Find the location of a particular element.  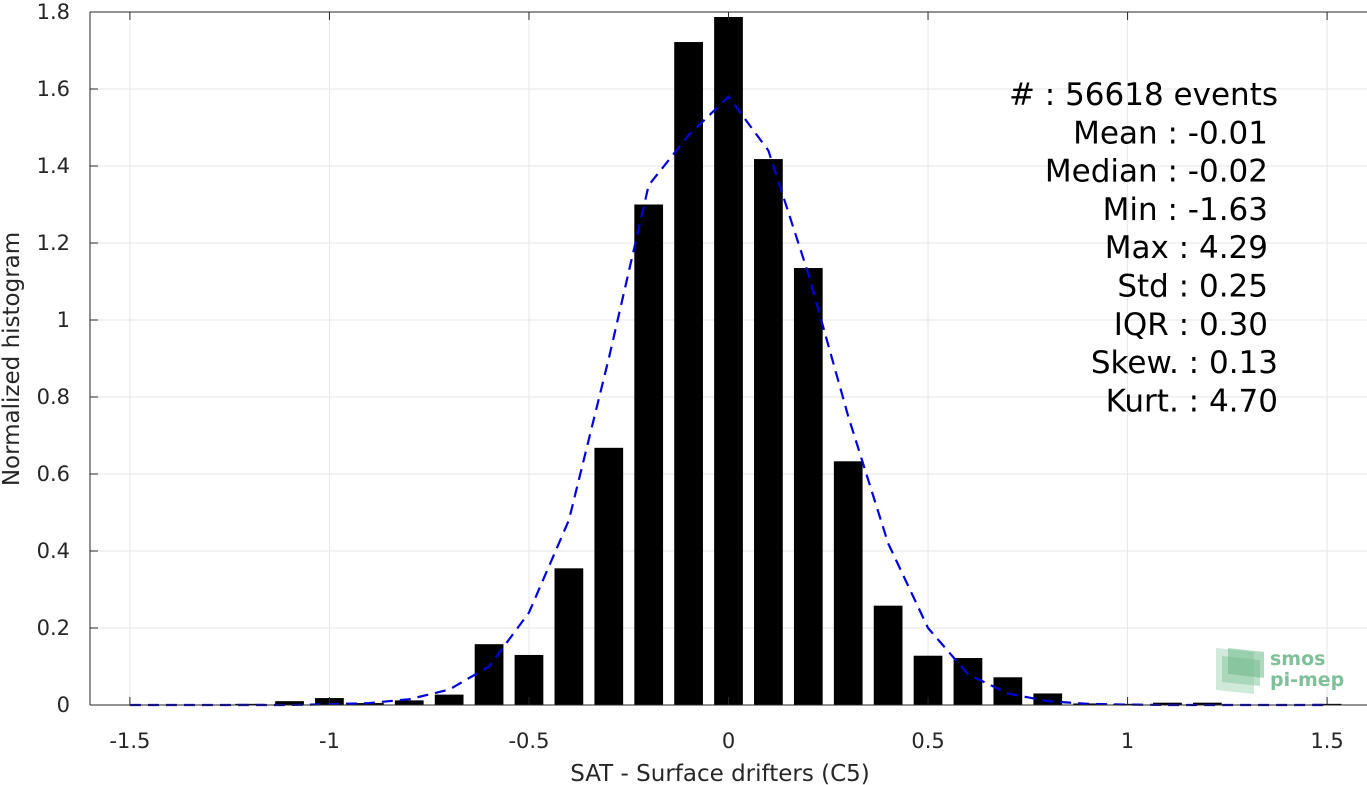

stat-line: Median : -0.02 is located at coordinates (1156, 172).